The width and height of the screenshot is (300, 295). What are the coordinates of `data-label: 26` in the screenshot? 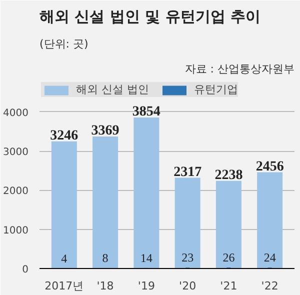 It's located at (228, 257).